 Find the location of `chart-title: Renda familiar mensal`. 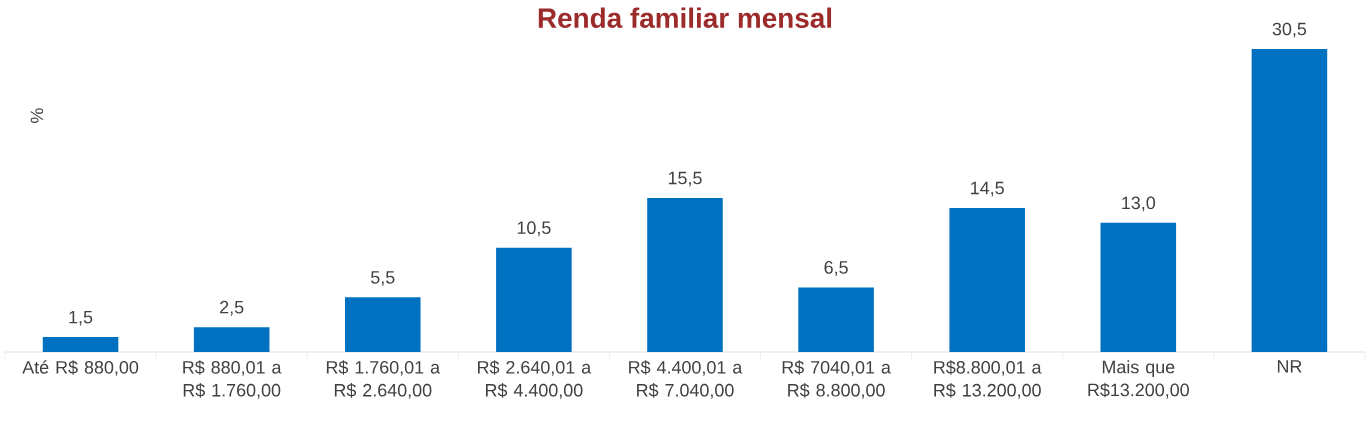

chart-title: Renda familiar mensal is located at coordinates (685, 17).